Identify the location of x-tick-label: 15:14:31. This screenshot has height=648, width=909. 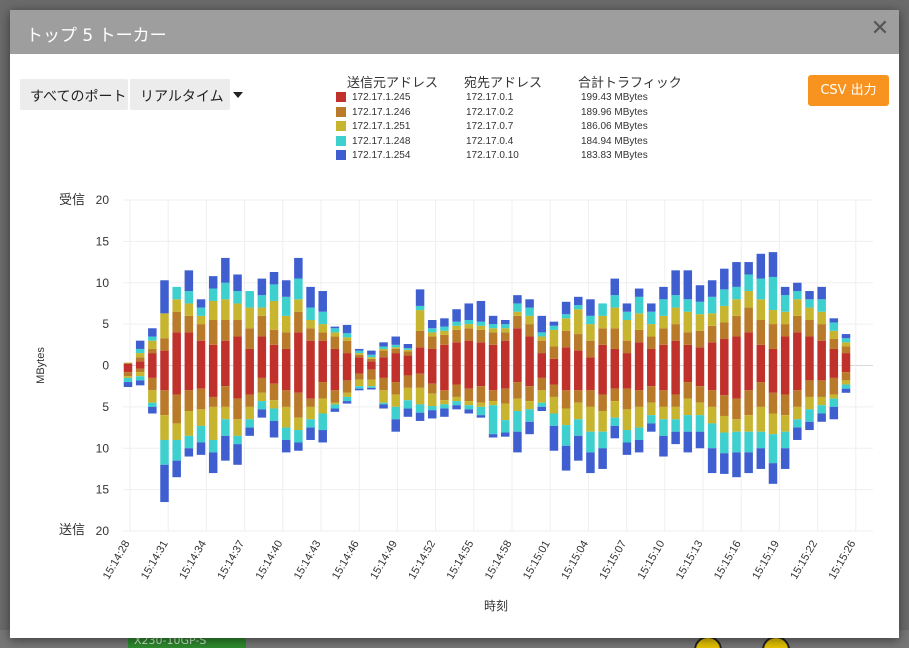
(155, 560).